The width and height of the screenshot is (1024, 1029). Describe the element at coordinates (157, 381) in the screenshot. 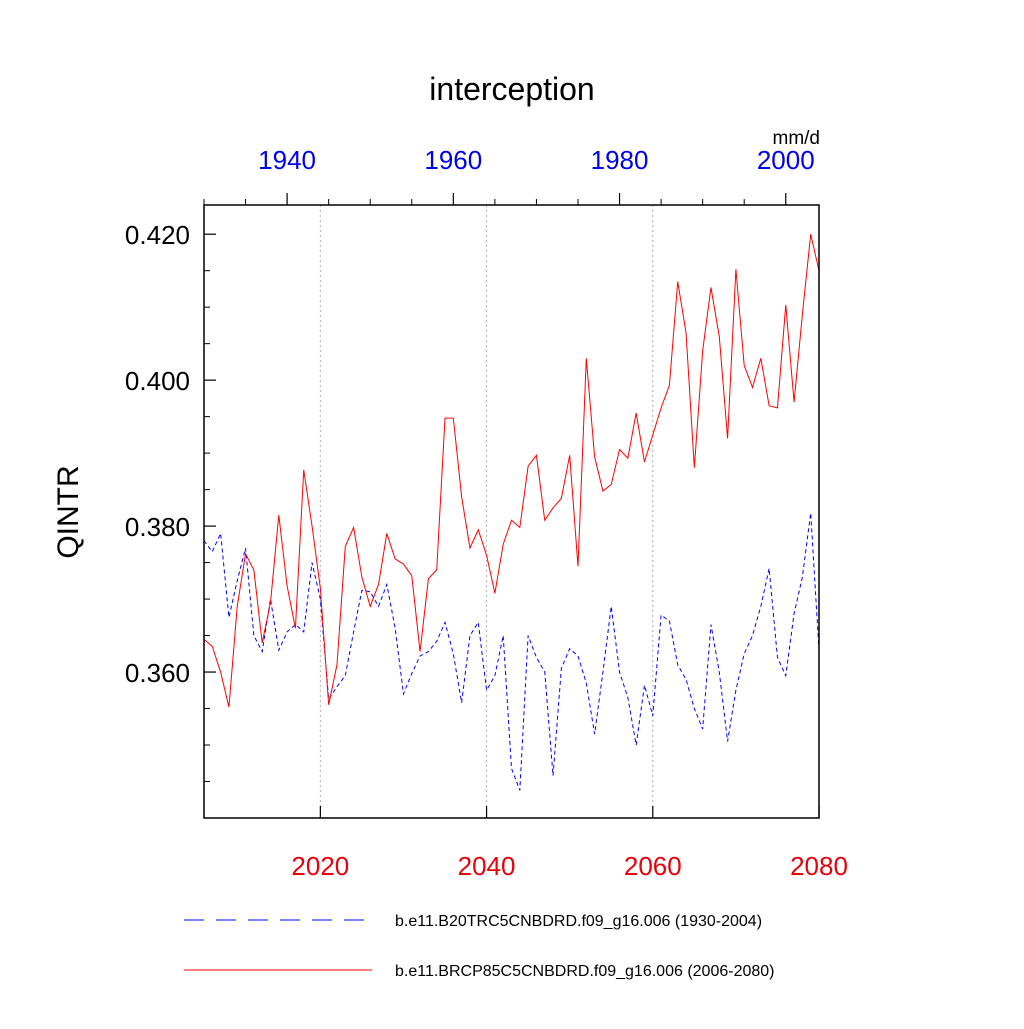

I see `y-tick-label: 0.400` at that location.